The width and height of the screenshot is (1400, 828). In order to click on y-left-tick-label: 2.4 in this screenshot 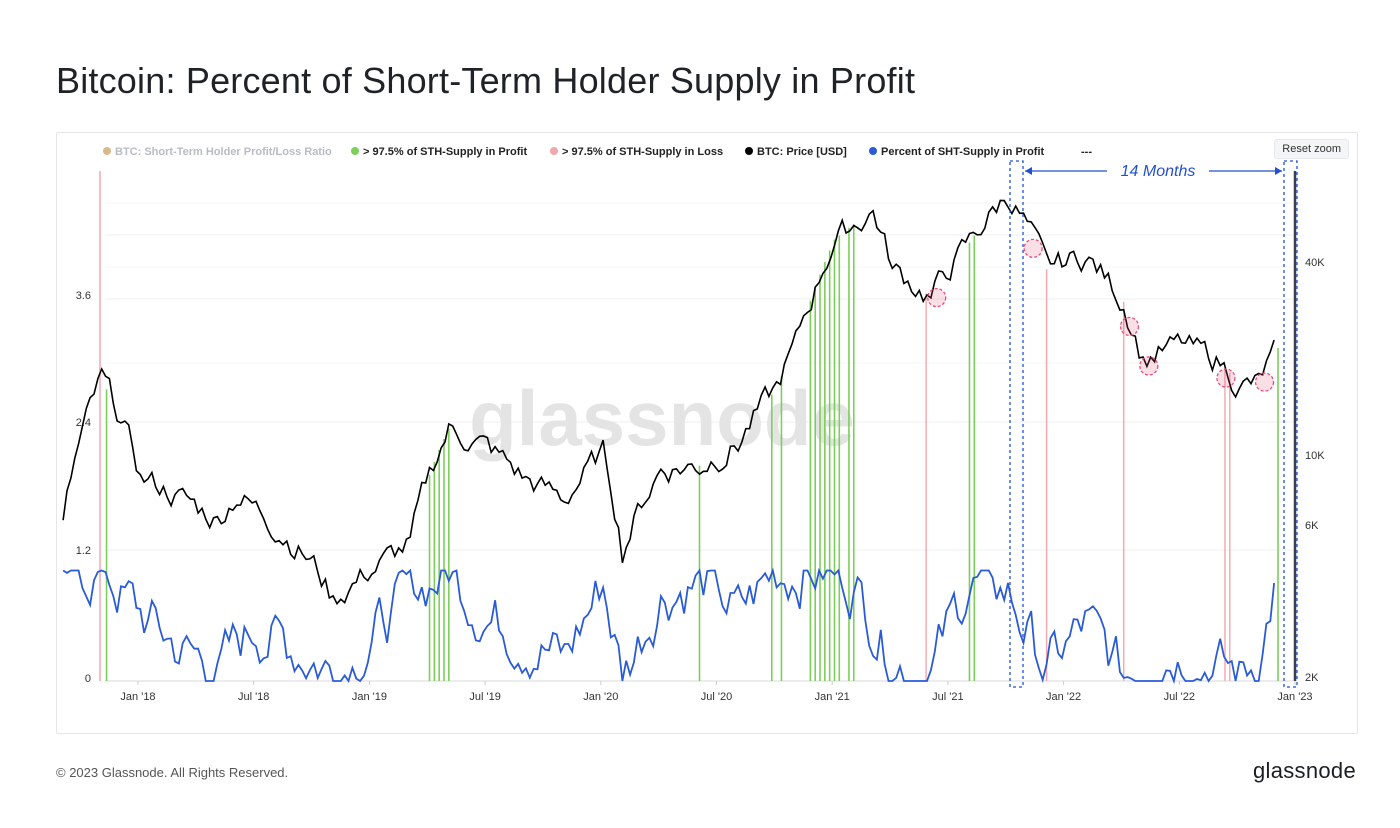, I will do `click(83, 423)`.